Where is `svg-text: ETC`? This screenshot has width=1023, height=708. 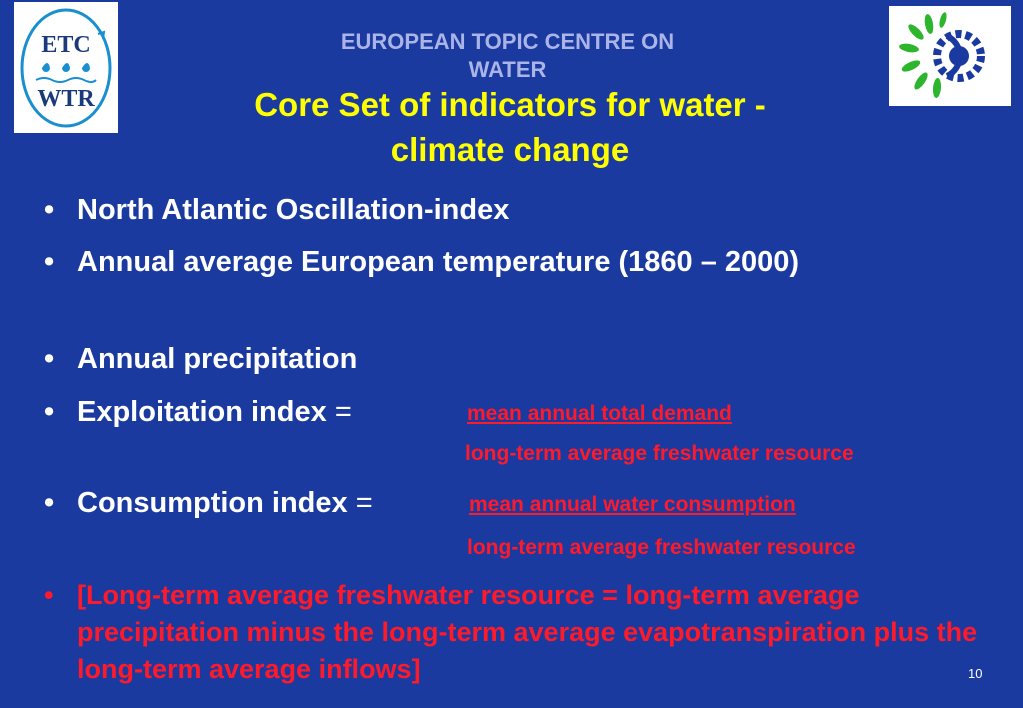
svg-text: ETC is located at coordinates (65, 45).